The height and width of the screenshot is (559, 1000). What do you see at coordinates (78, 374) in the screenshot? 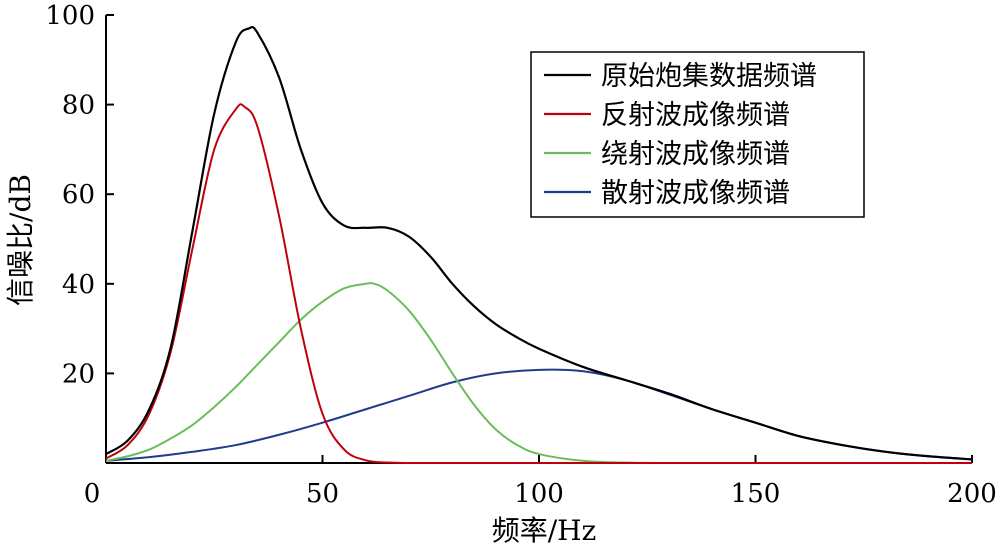
I see `y-tick-label: 20` at bounding box center [78, 374].